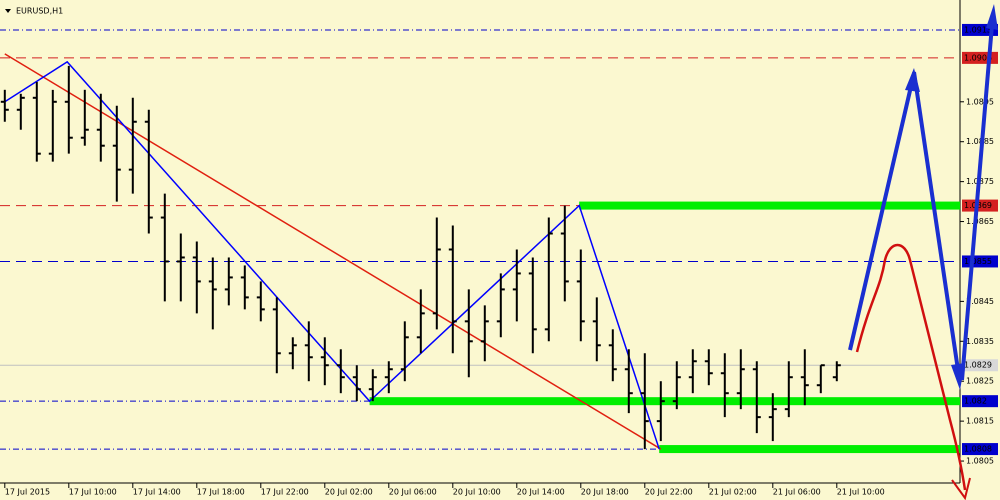  Describe the element at coordinates (349, 492) in the screenshot. I see `x-tick-label: 20 Jul 02:00` at that location.